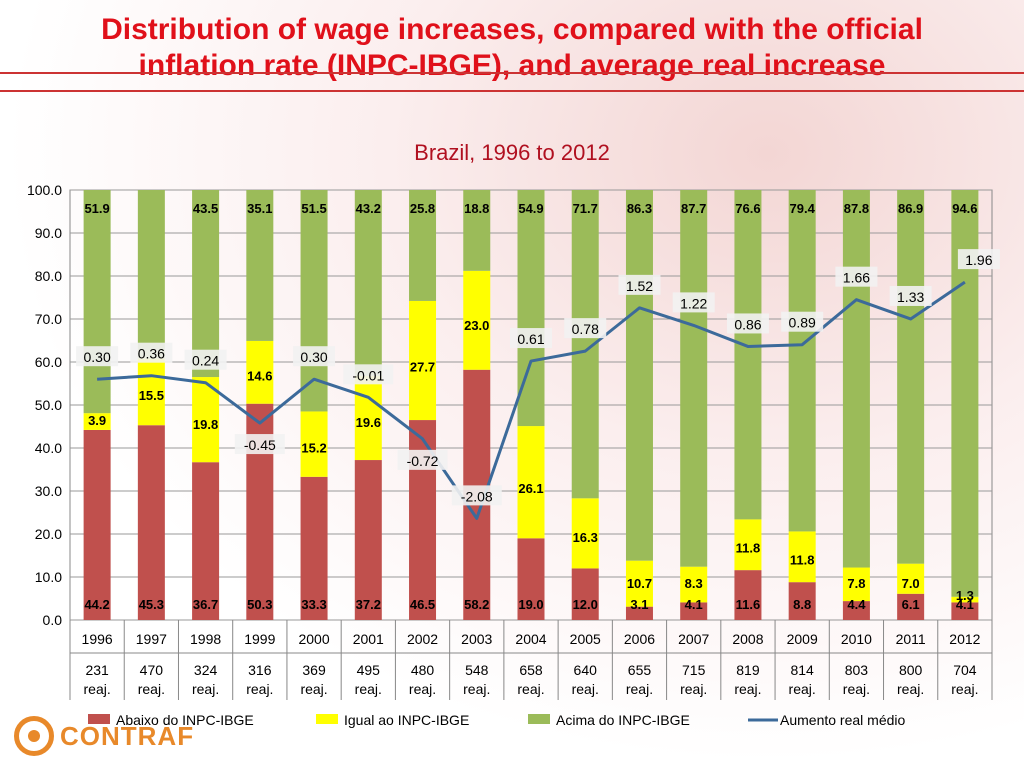 Image resolution: width=1024 pixels, height=768 pixels. What do you see at coordinates (48, 405) in the screenshot?
I see `y-tick-label: 50.0` at bounding box center [48, 405].